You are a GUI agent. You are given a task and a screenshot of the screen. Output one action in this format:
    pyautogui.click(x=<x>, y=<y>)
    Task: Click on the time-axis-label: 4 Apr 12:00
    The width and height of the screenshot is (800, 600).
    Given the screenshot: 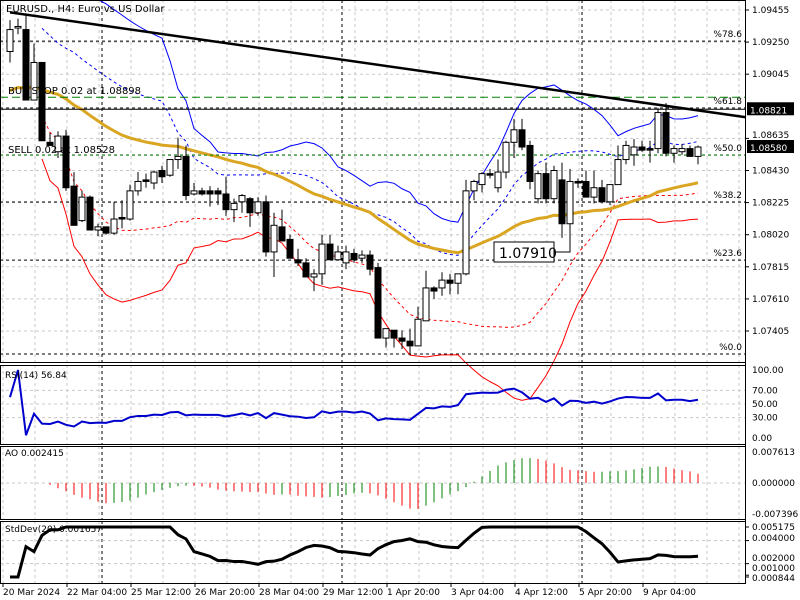 What is the action you would take?
    pyautogui.click(x=541, y=593)
    